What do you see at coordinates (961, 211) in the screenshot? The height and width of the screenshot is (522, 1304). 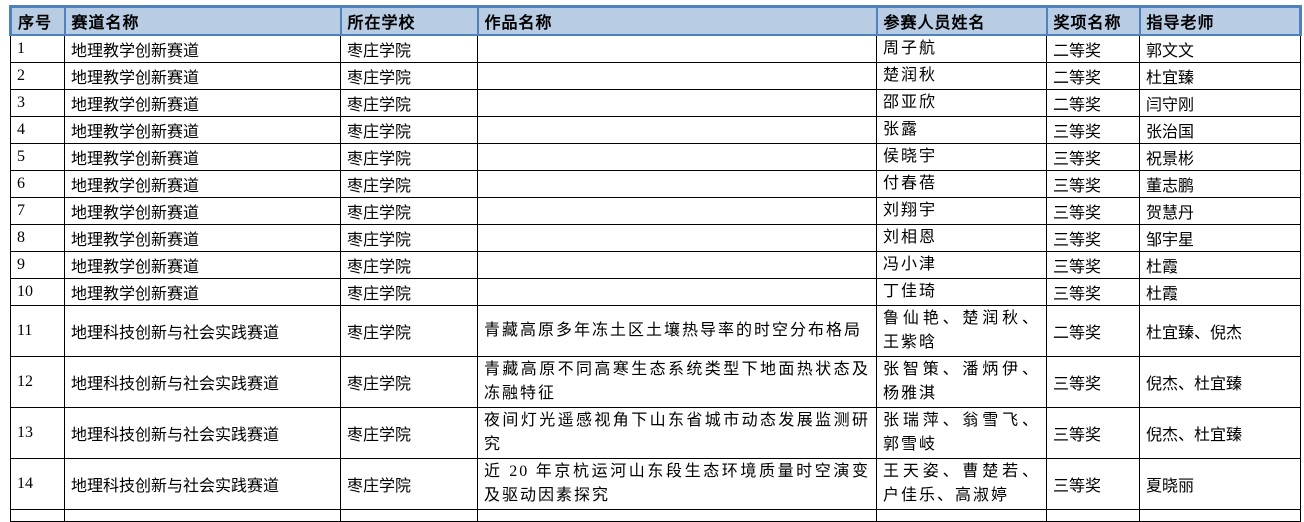 I see `cell-participants: 刘翔宇` at bounding box center [961, 211].